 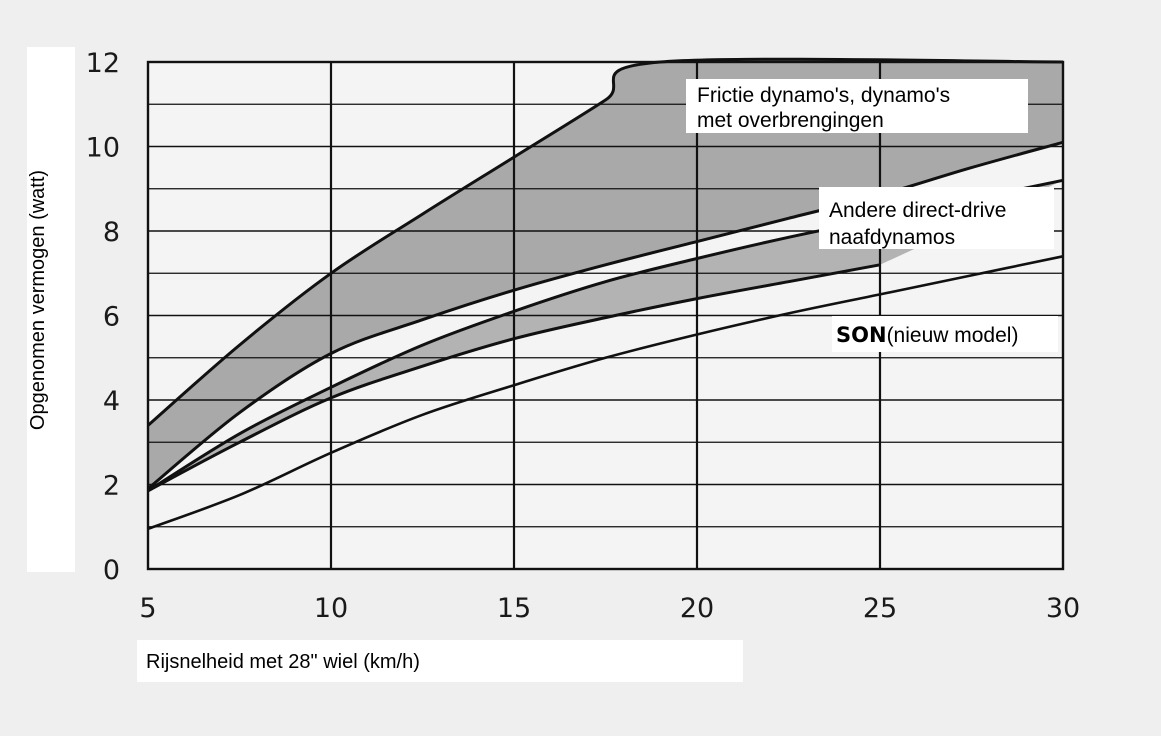 What do you see at coordinates (514, 608) in the screenshot?
I see `x-tick-label-15: 15` at bounding box center [514, 608].